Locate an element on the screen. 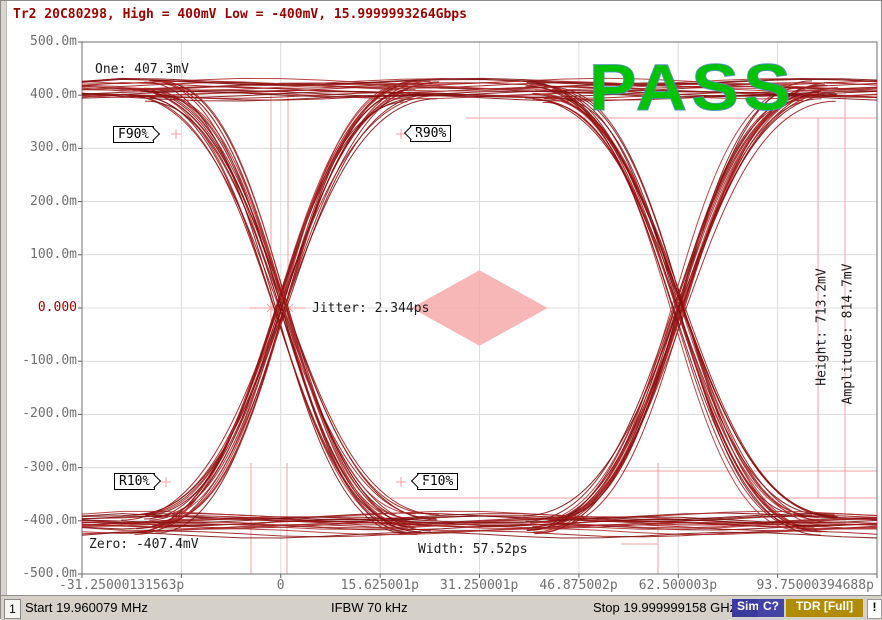 This screenshot has width=882, height=620. sim-badge: Sim is located at coordinates (748, 608).